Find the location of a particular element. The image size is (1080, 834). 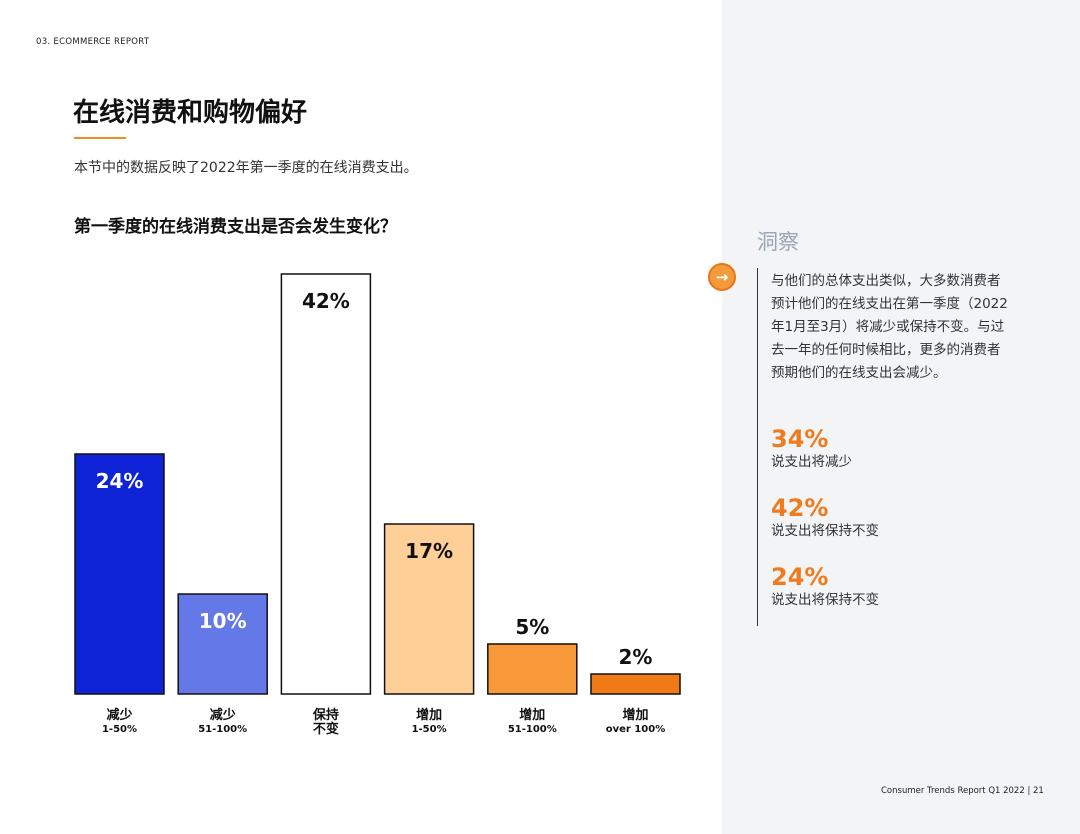

stat-value: 42% is located at coordinates (800, 508).